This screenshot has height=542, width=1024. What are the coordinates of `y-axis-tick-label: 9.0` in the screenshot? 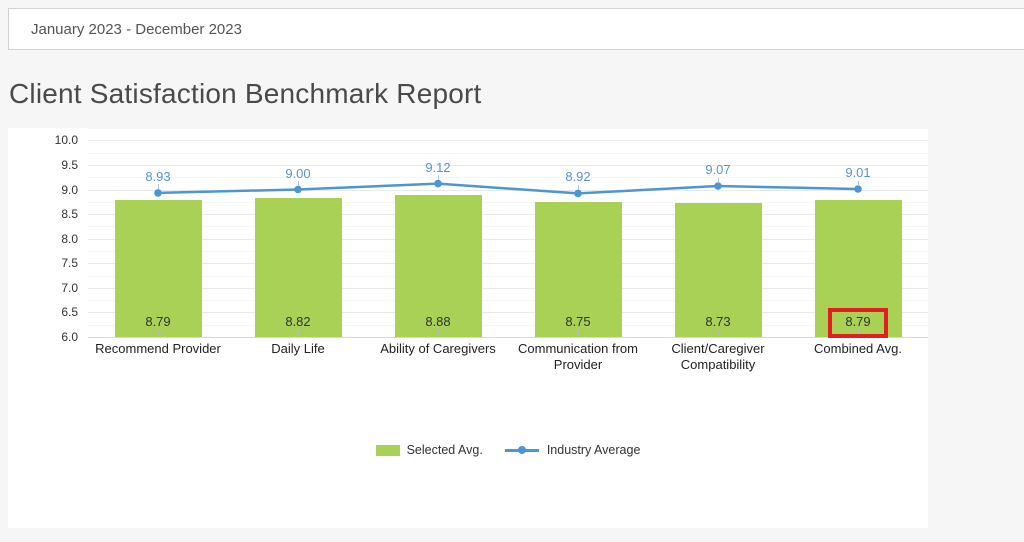 It's located at (69, 189).